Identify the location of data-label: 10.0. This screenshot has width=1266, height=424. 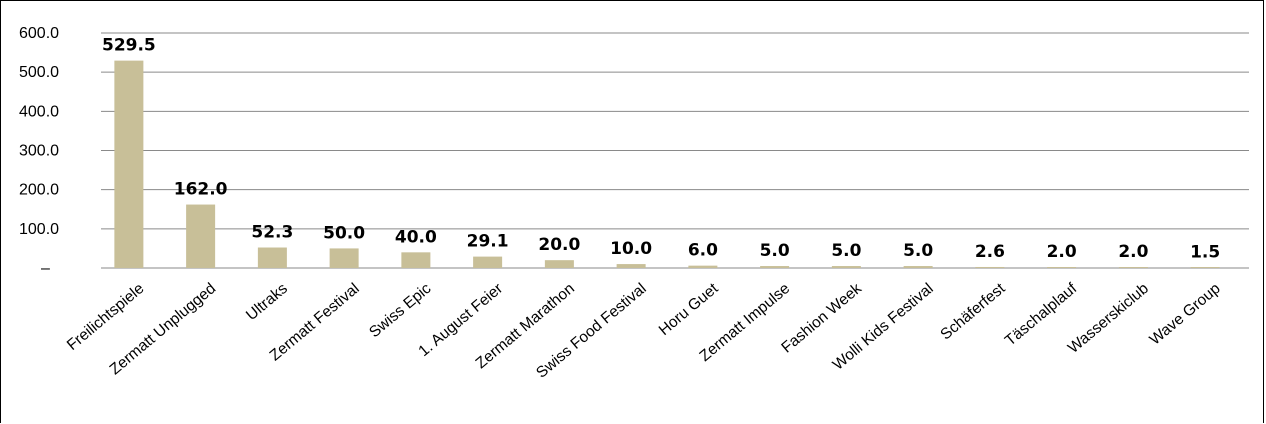
(631, 249).